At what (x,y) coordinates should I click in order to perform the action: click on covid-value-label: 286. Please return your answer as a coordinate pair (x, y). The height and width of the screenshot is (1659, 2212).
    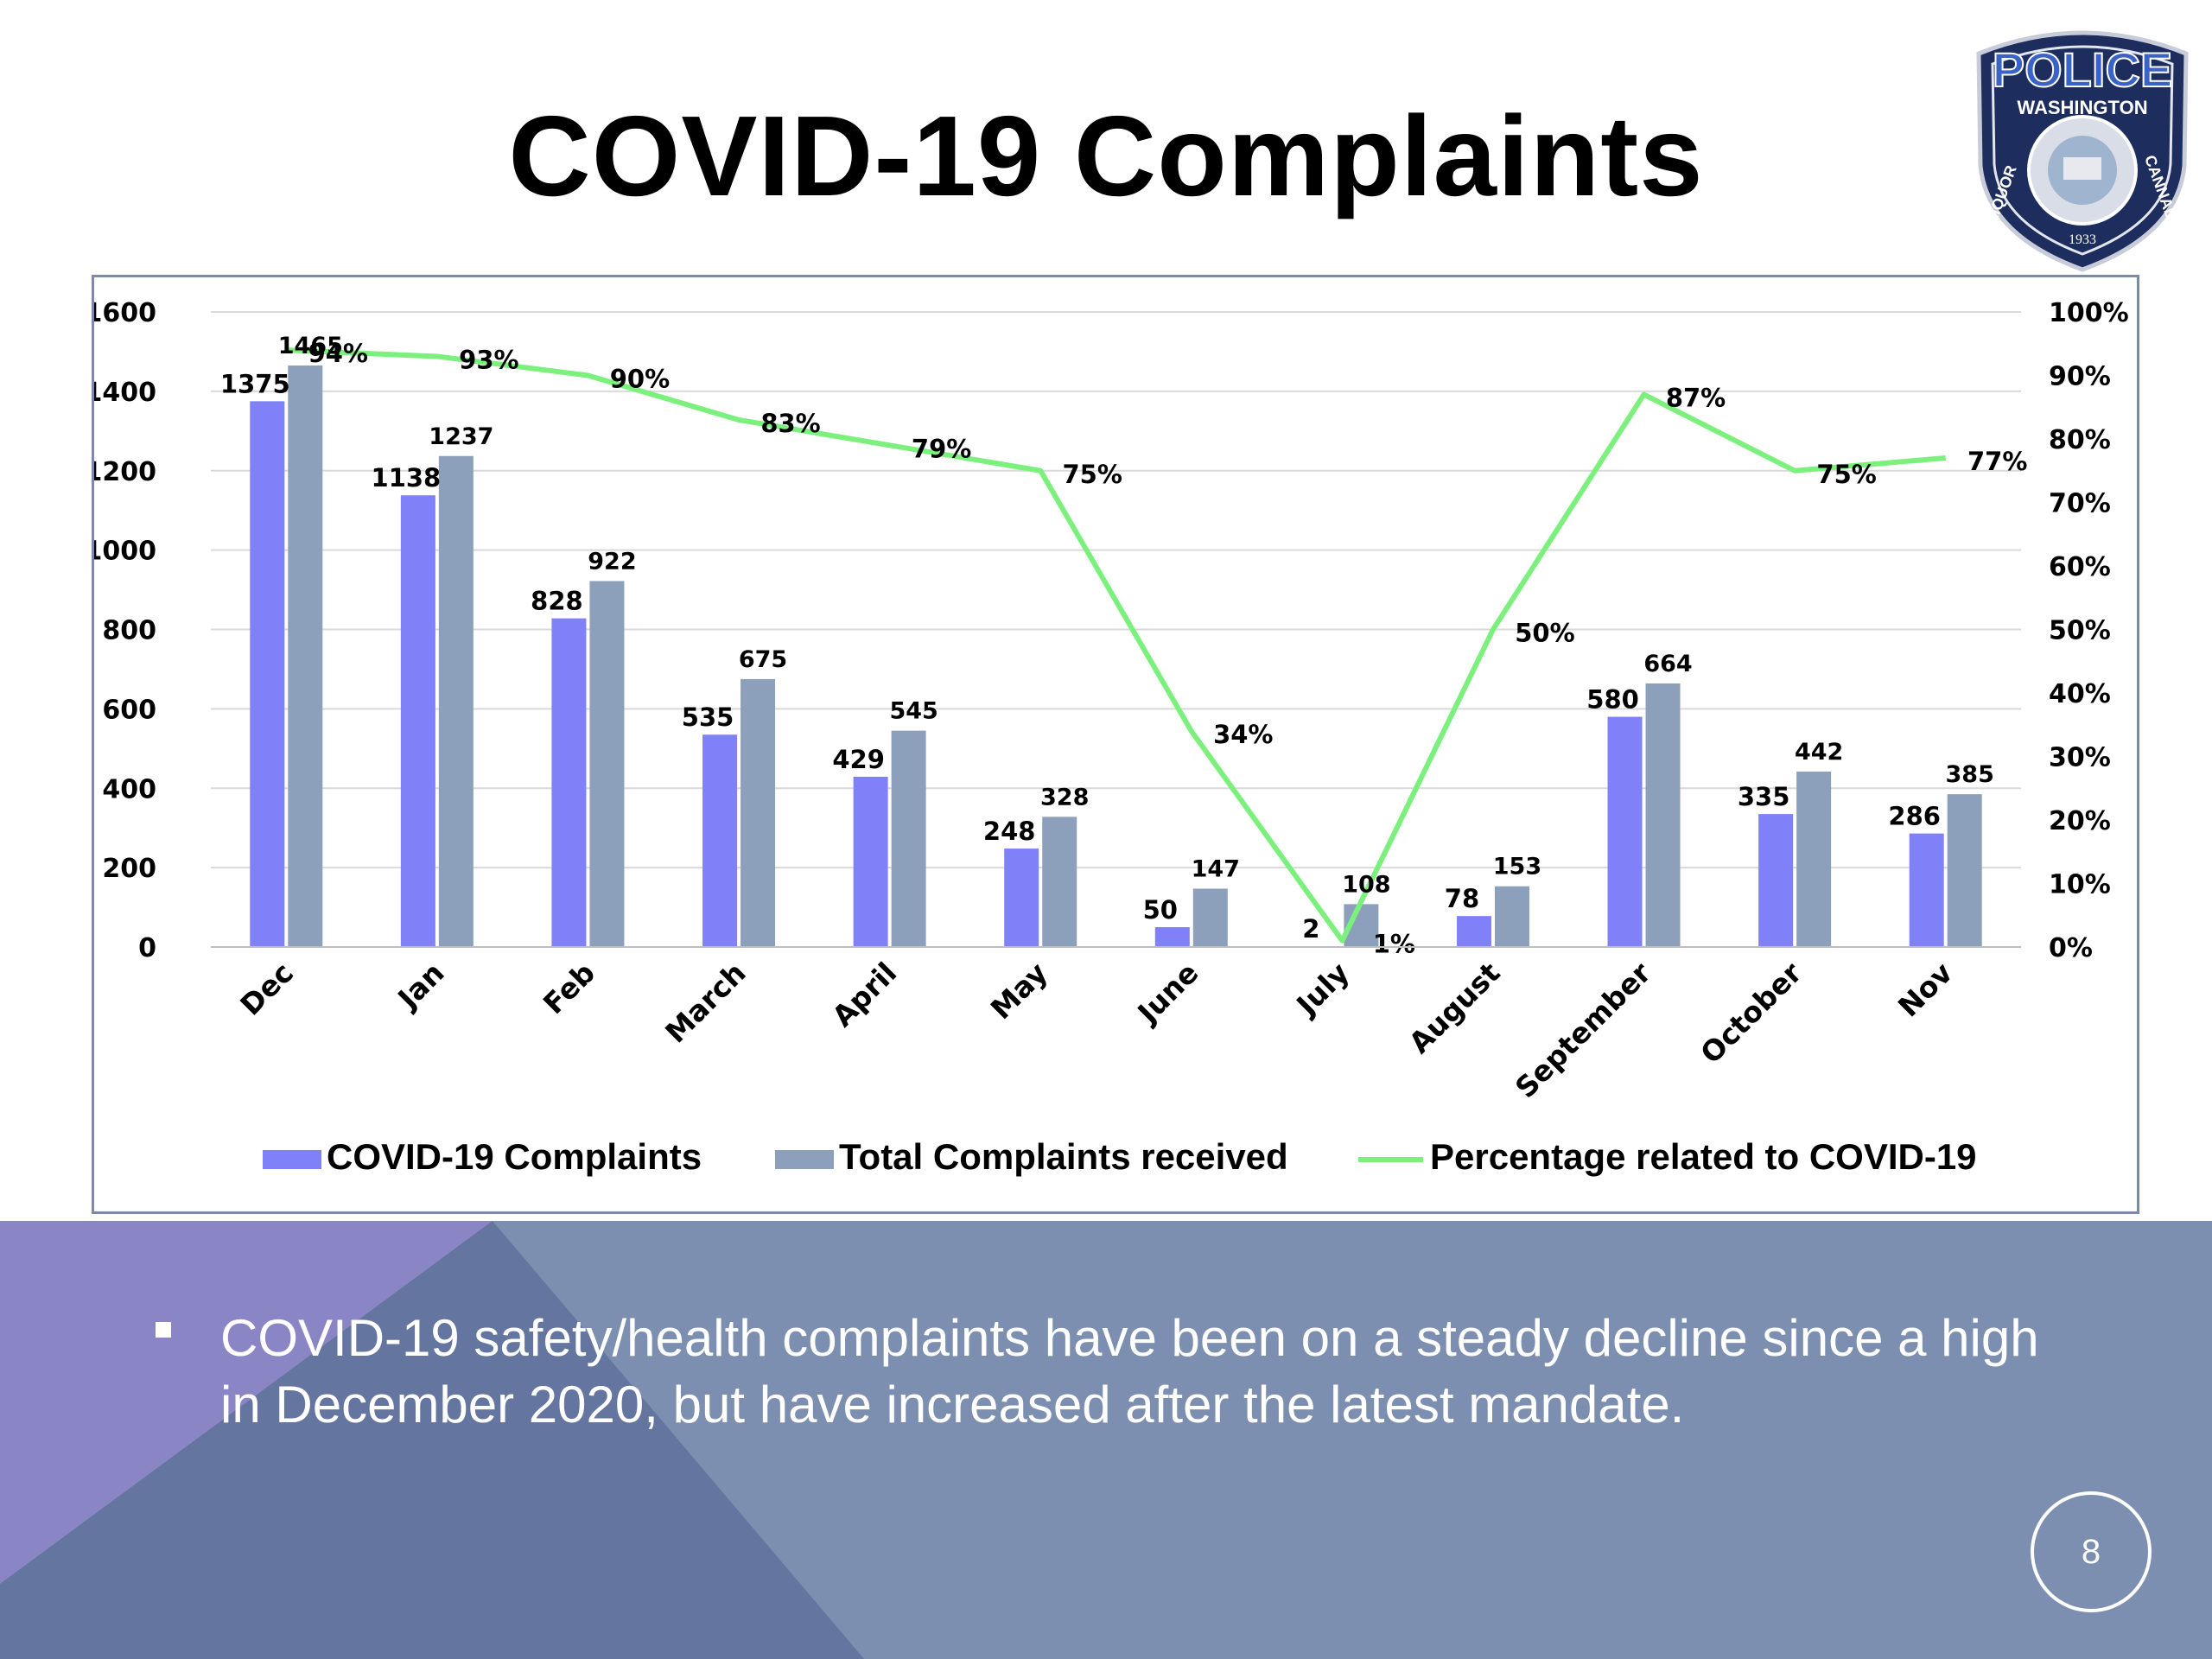
    Looking at the image, I should click on (1914, 816).